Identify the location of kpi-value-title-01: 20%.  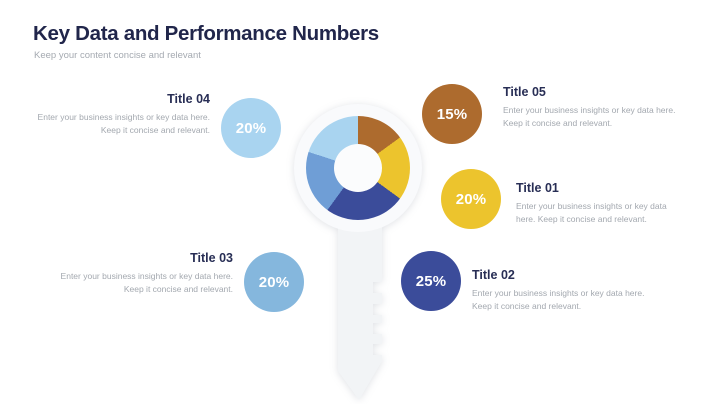
(471, 199).